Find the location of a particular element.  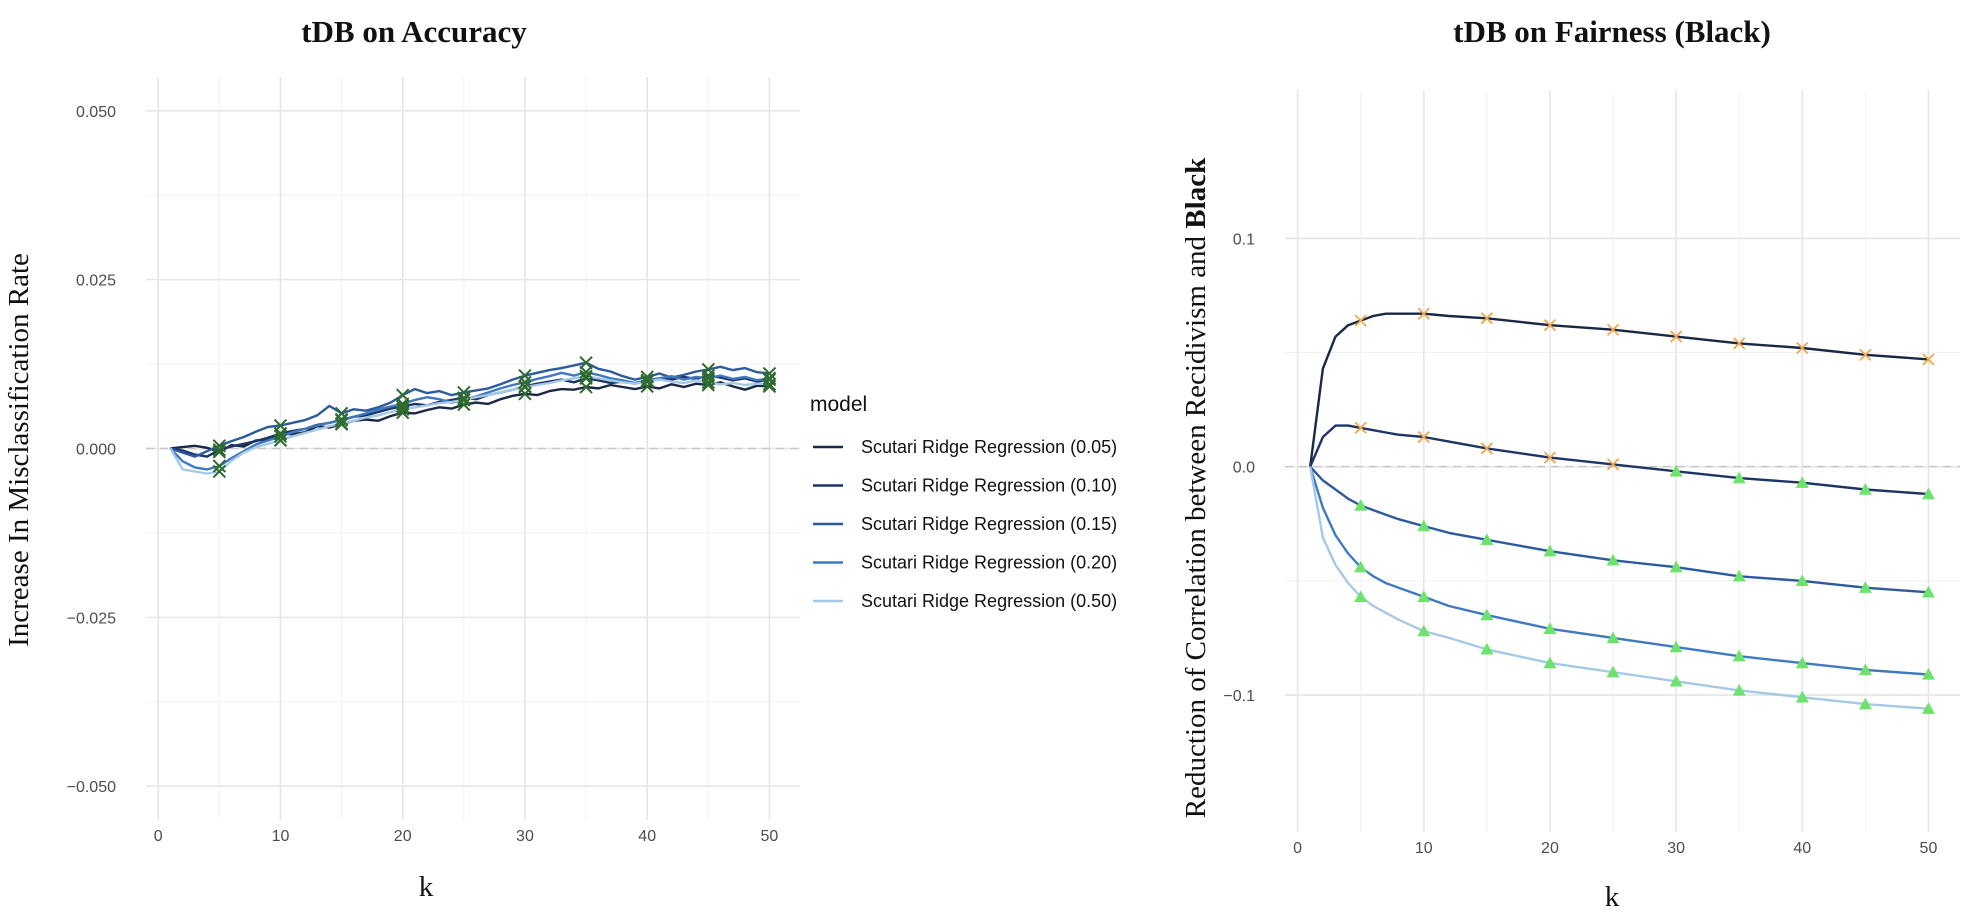

accuracy-ytick-label: −0.050 is located at coordinates (91, 787).